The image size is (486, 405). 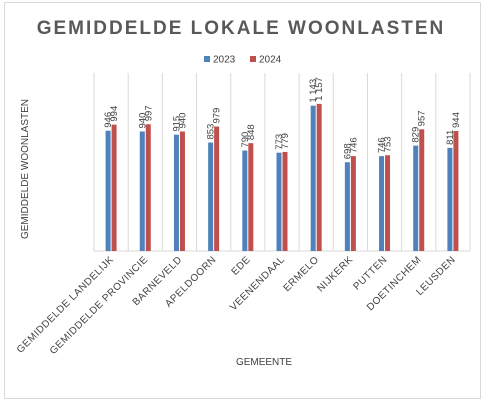 I want to click on legend: 2023 2024, so click(x=243, y=60).